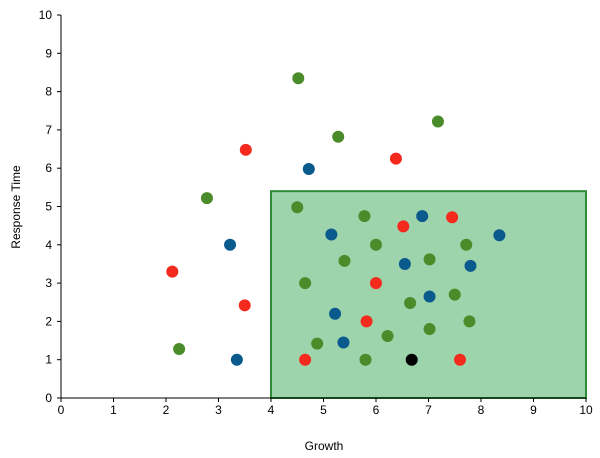 The height and width of the screenshot is (458, 600). I want to click on y-tick-label: 10, so click(46, 15).